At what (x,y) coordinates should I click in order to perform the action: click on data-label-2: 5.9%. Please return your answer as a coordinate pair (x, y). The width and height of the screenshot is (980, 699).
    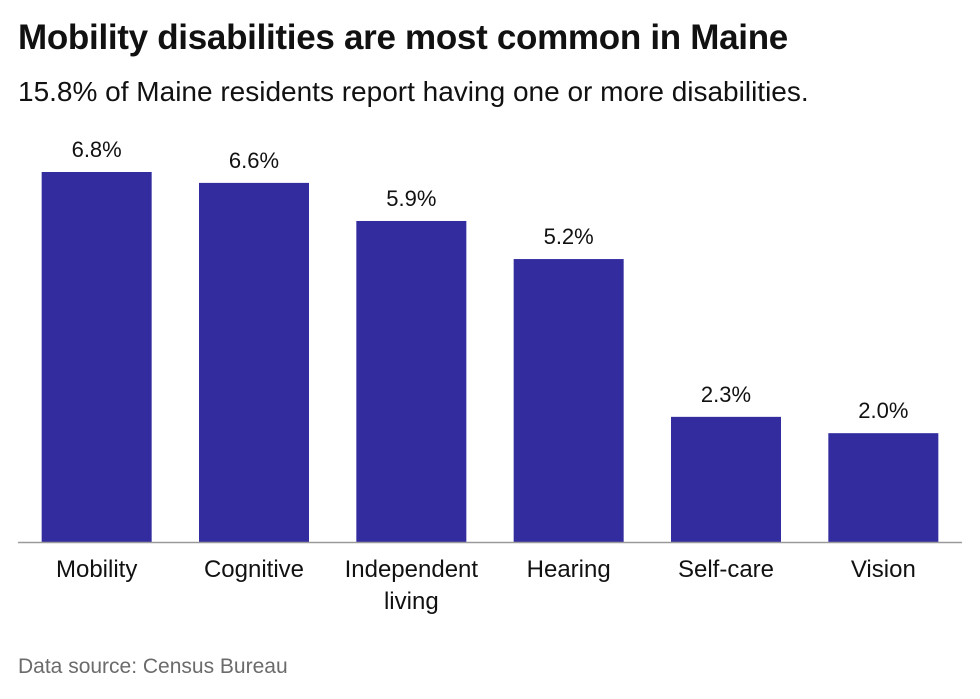
    Looking at the image, I should click on (411, 198).